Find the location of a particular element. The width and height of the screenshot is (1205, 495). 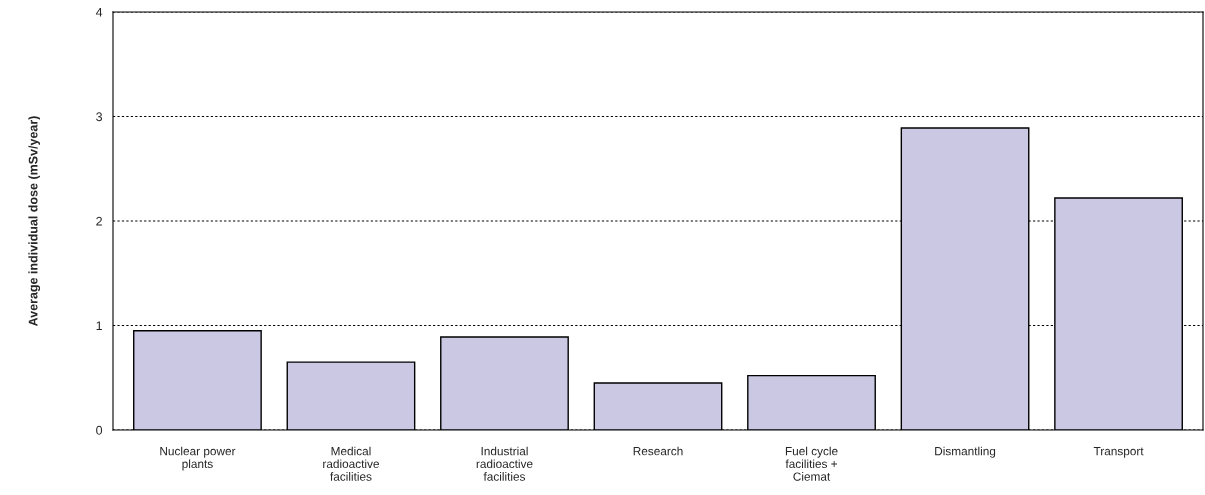

y-axis-title: Average individual dose (mSv/year) is located at coordinates (34, 221).